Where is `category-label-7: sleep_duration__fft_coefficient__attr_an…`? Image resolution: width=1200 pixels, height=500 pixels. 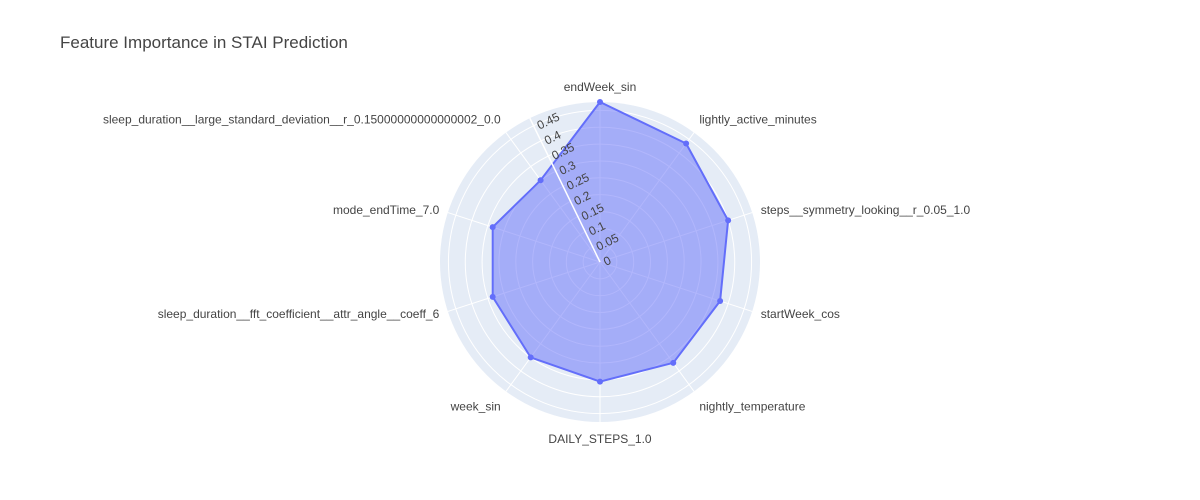
category-label-7: sleep_duration__fft_coefficient__attr_an… is located at coordinates (299, 314).